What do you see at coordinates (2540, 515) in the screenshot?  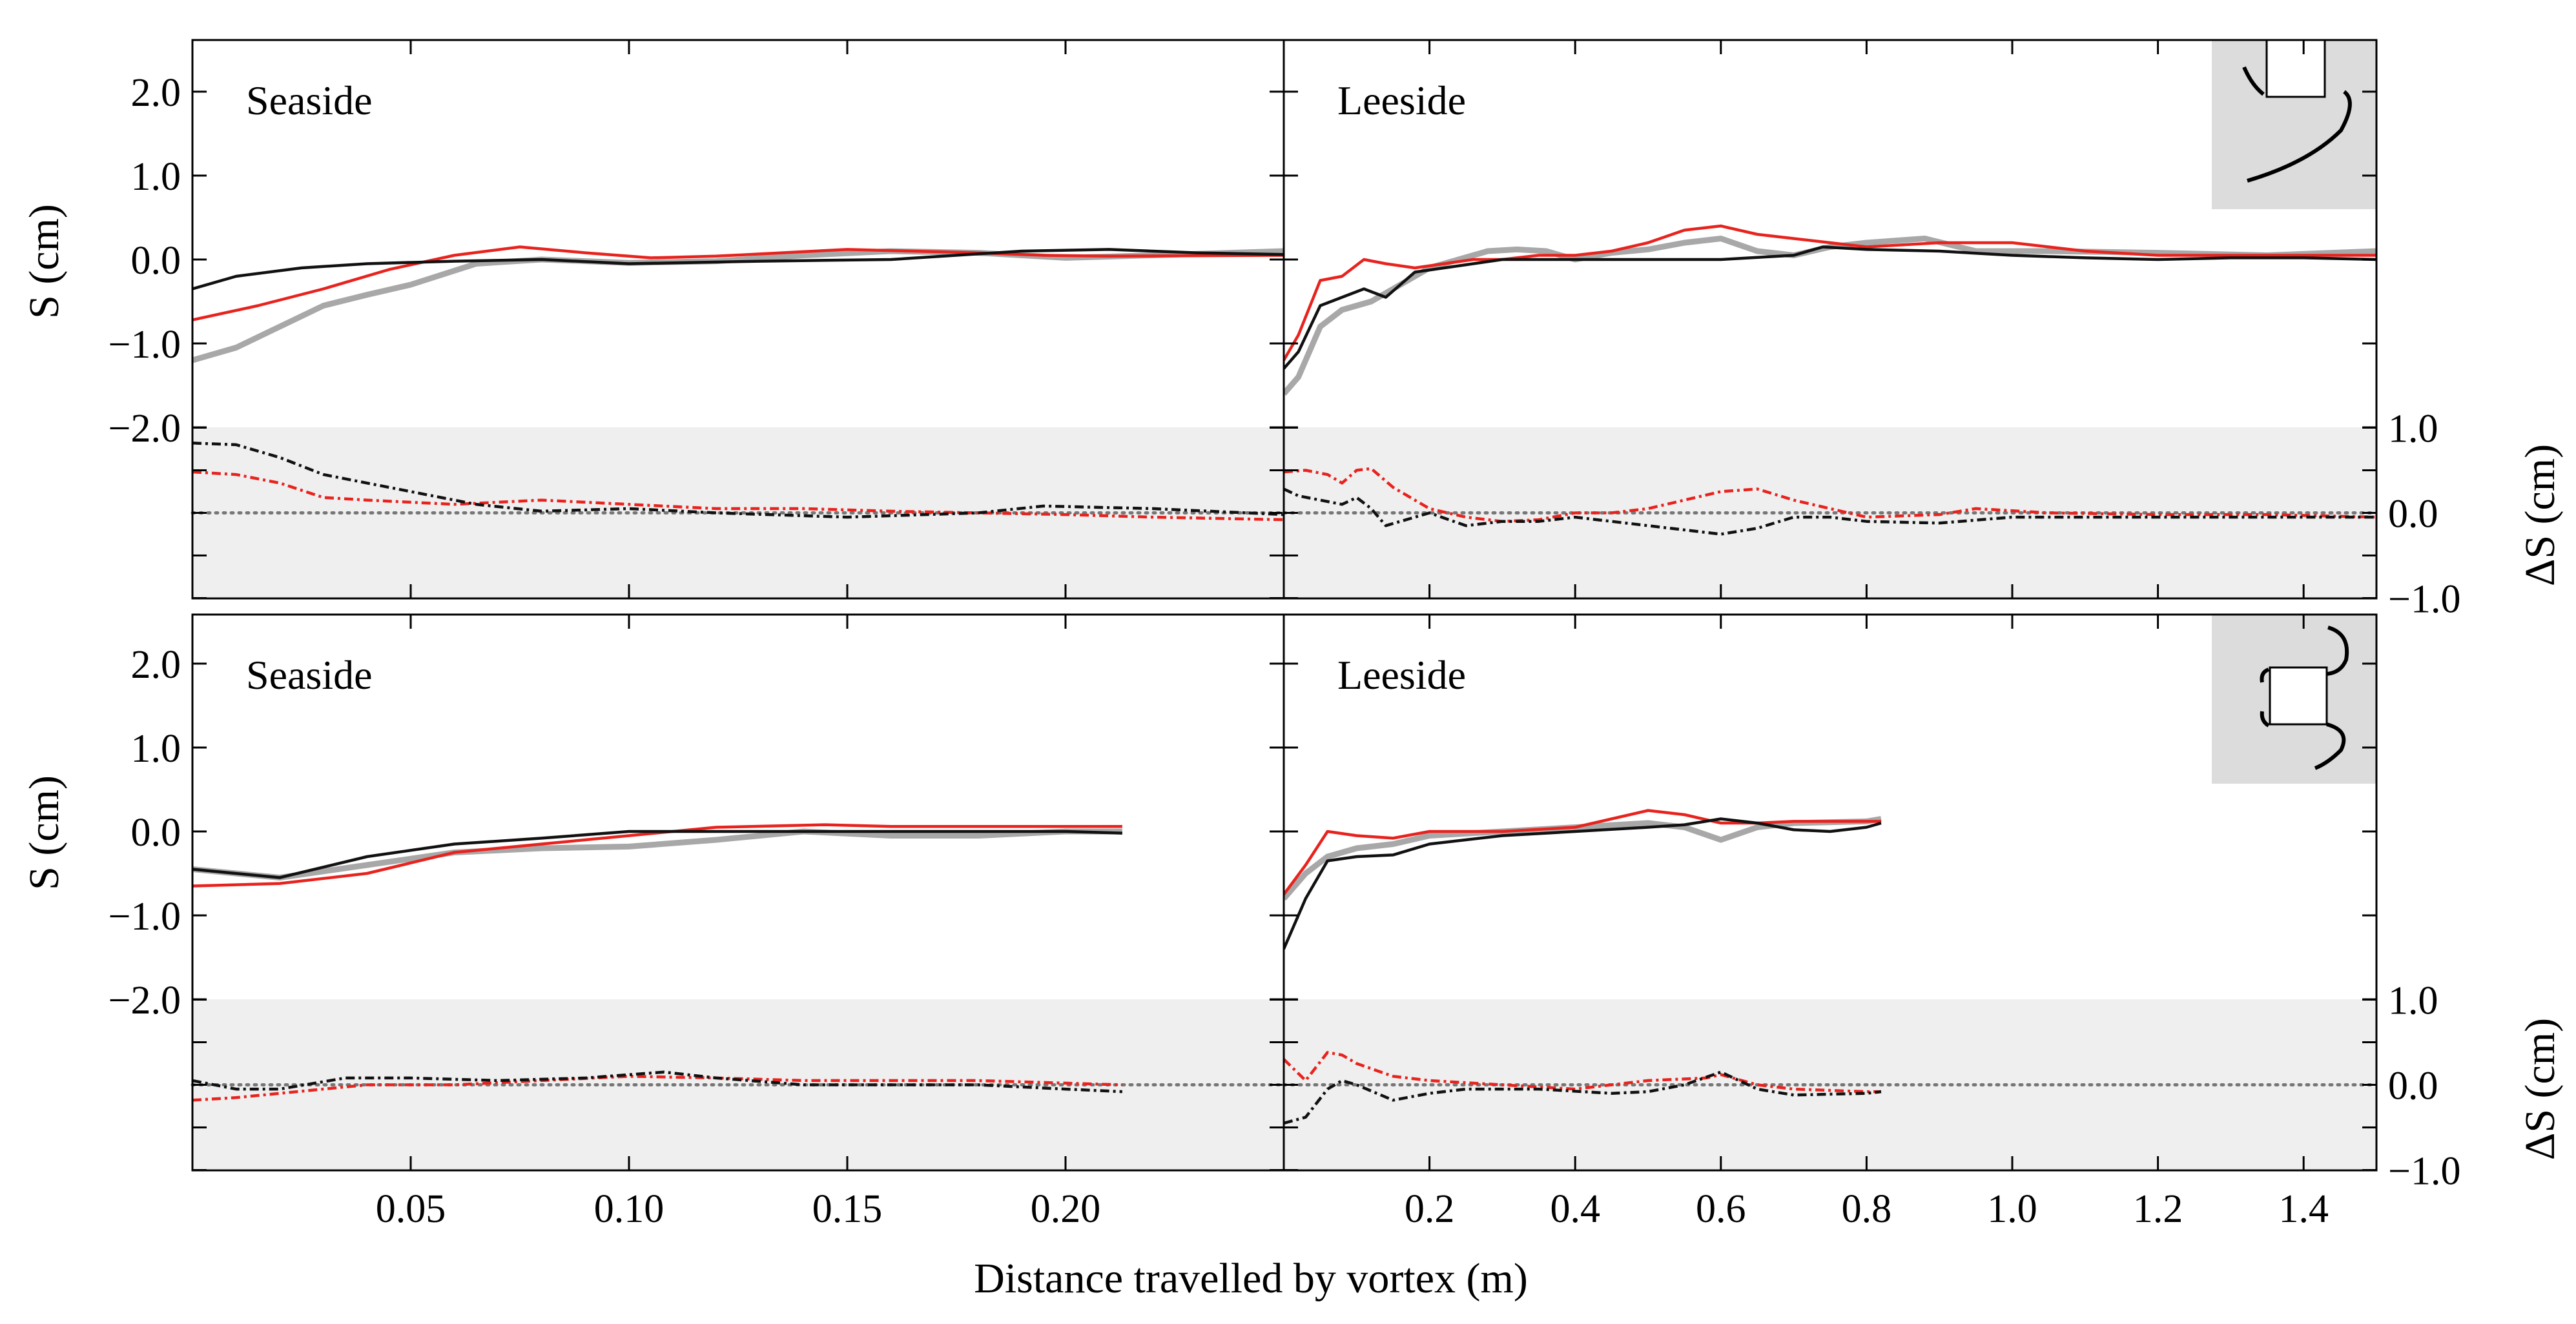 I see `ylabel-ds-top: ΔS (cm)` at bounding box center [2540, 515].